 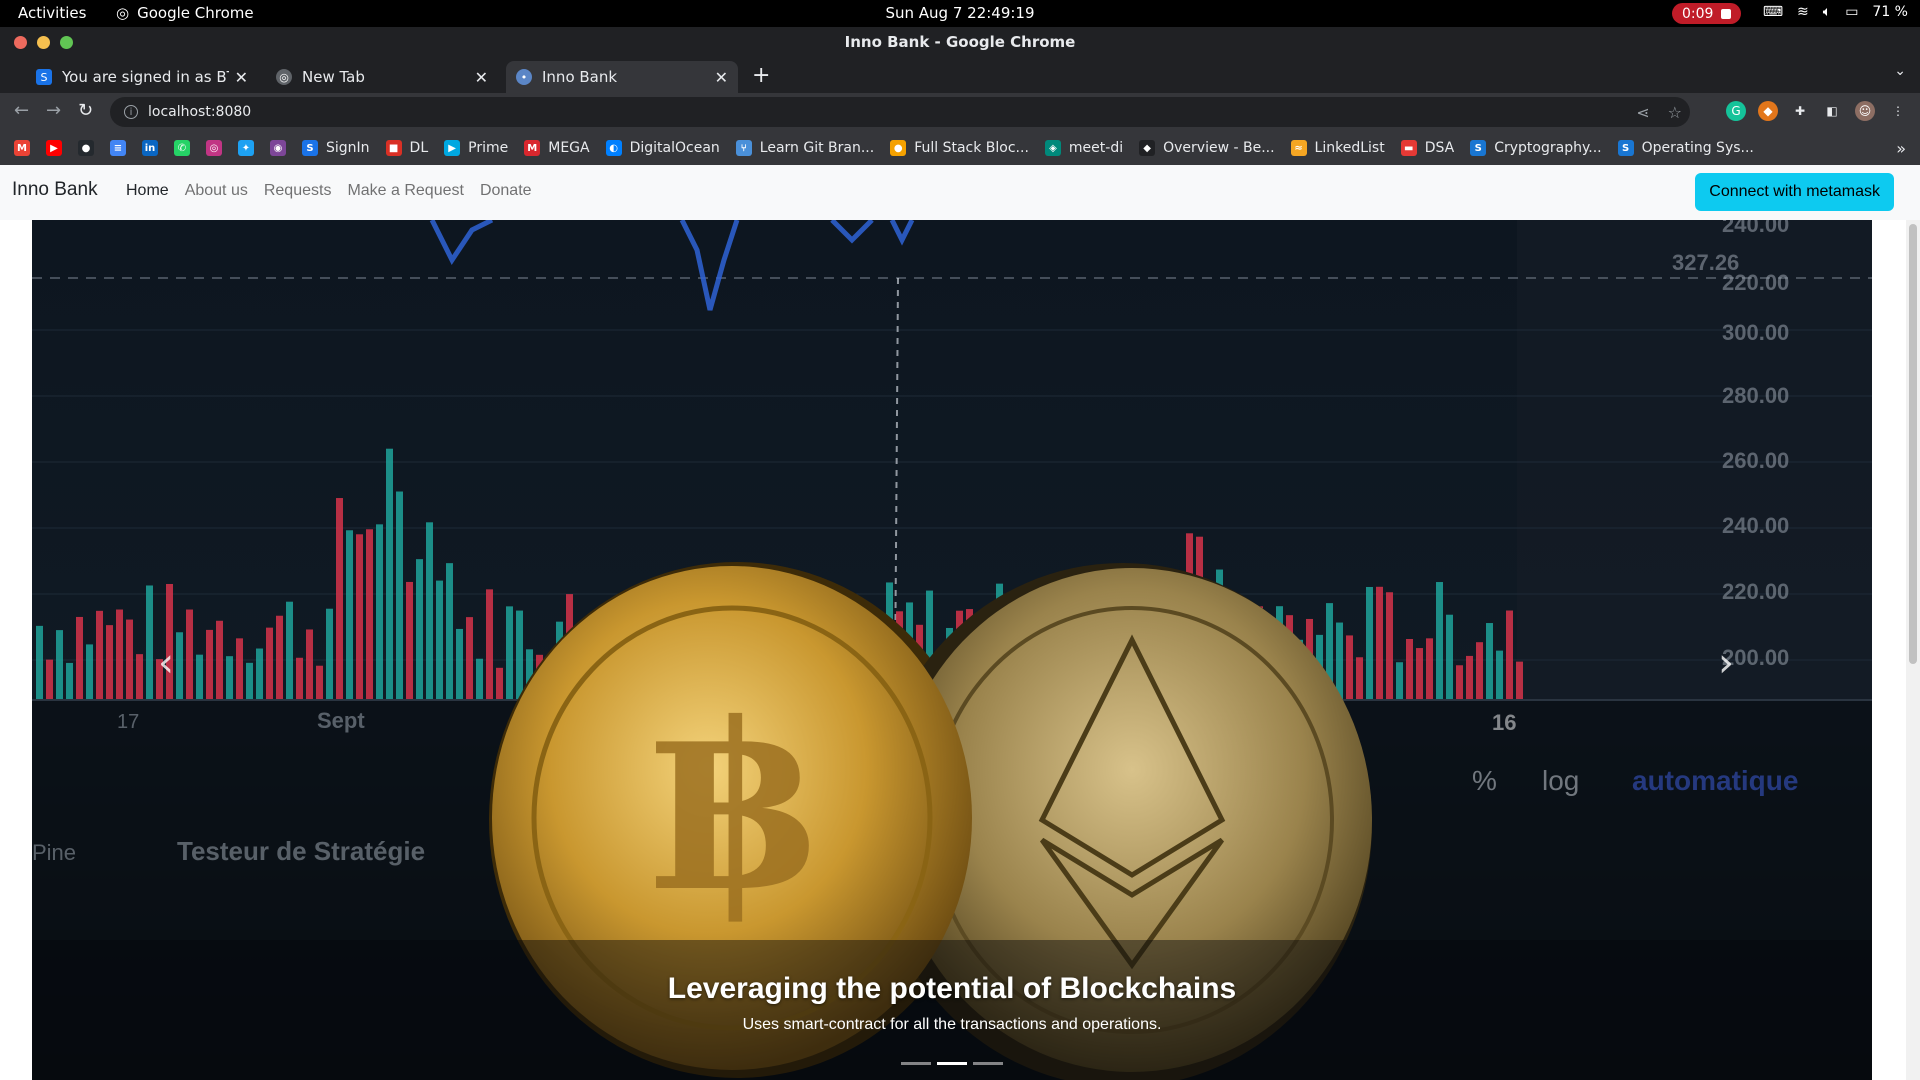 I want to click on page-scrollbar, so click(x=1913, y=650).